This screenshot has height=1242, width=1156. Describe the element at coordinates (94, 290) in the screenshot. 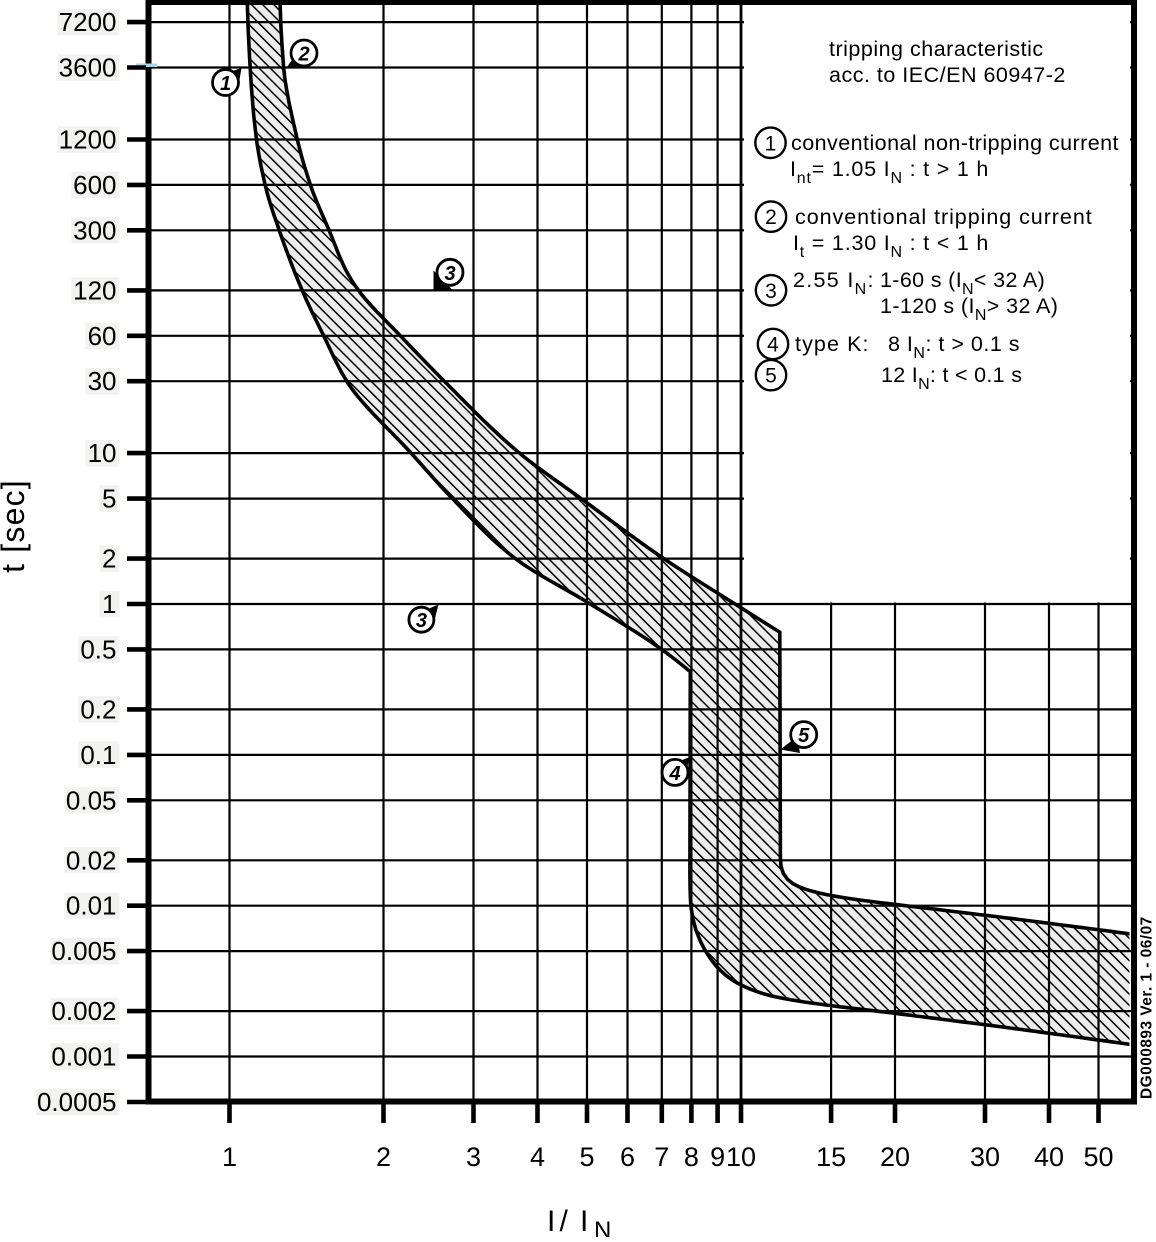

I see `svg-text: 120` at that location.